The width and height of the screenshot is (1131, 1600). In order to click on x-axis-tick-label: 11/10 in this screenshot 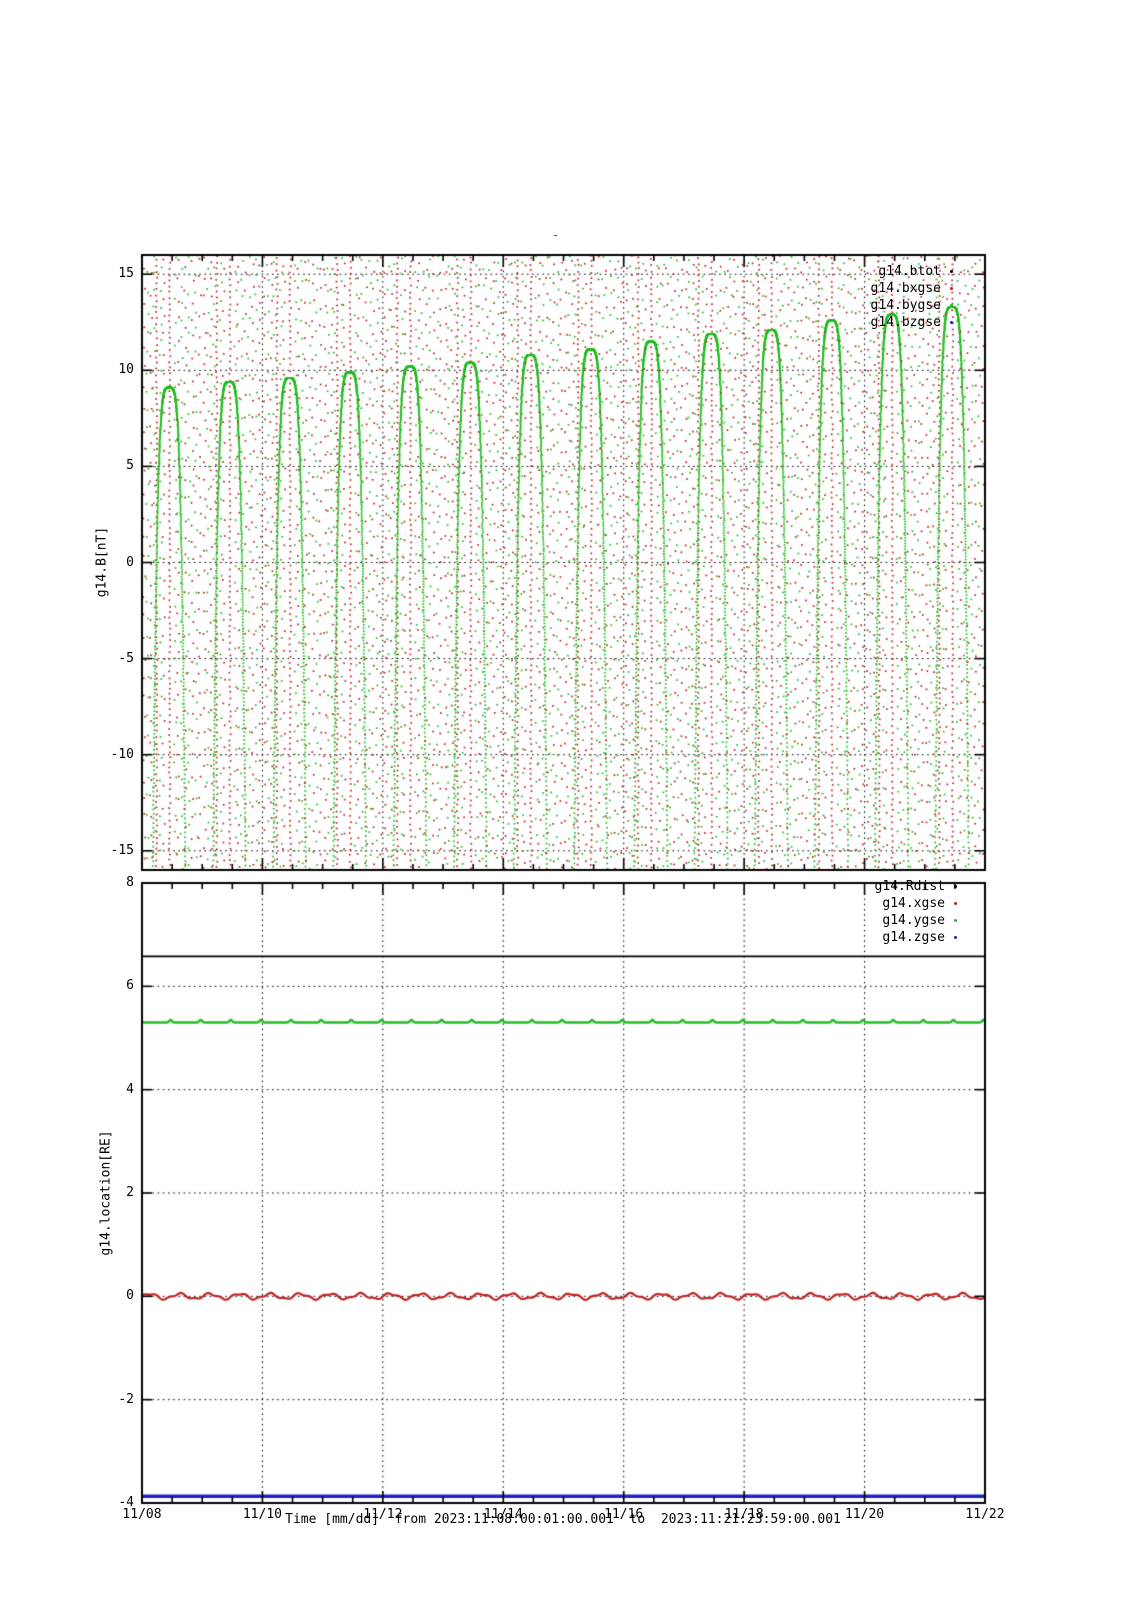, I will do `click(262, 1514)`.